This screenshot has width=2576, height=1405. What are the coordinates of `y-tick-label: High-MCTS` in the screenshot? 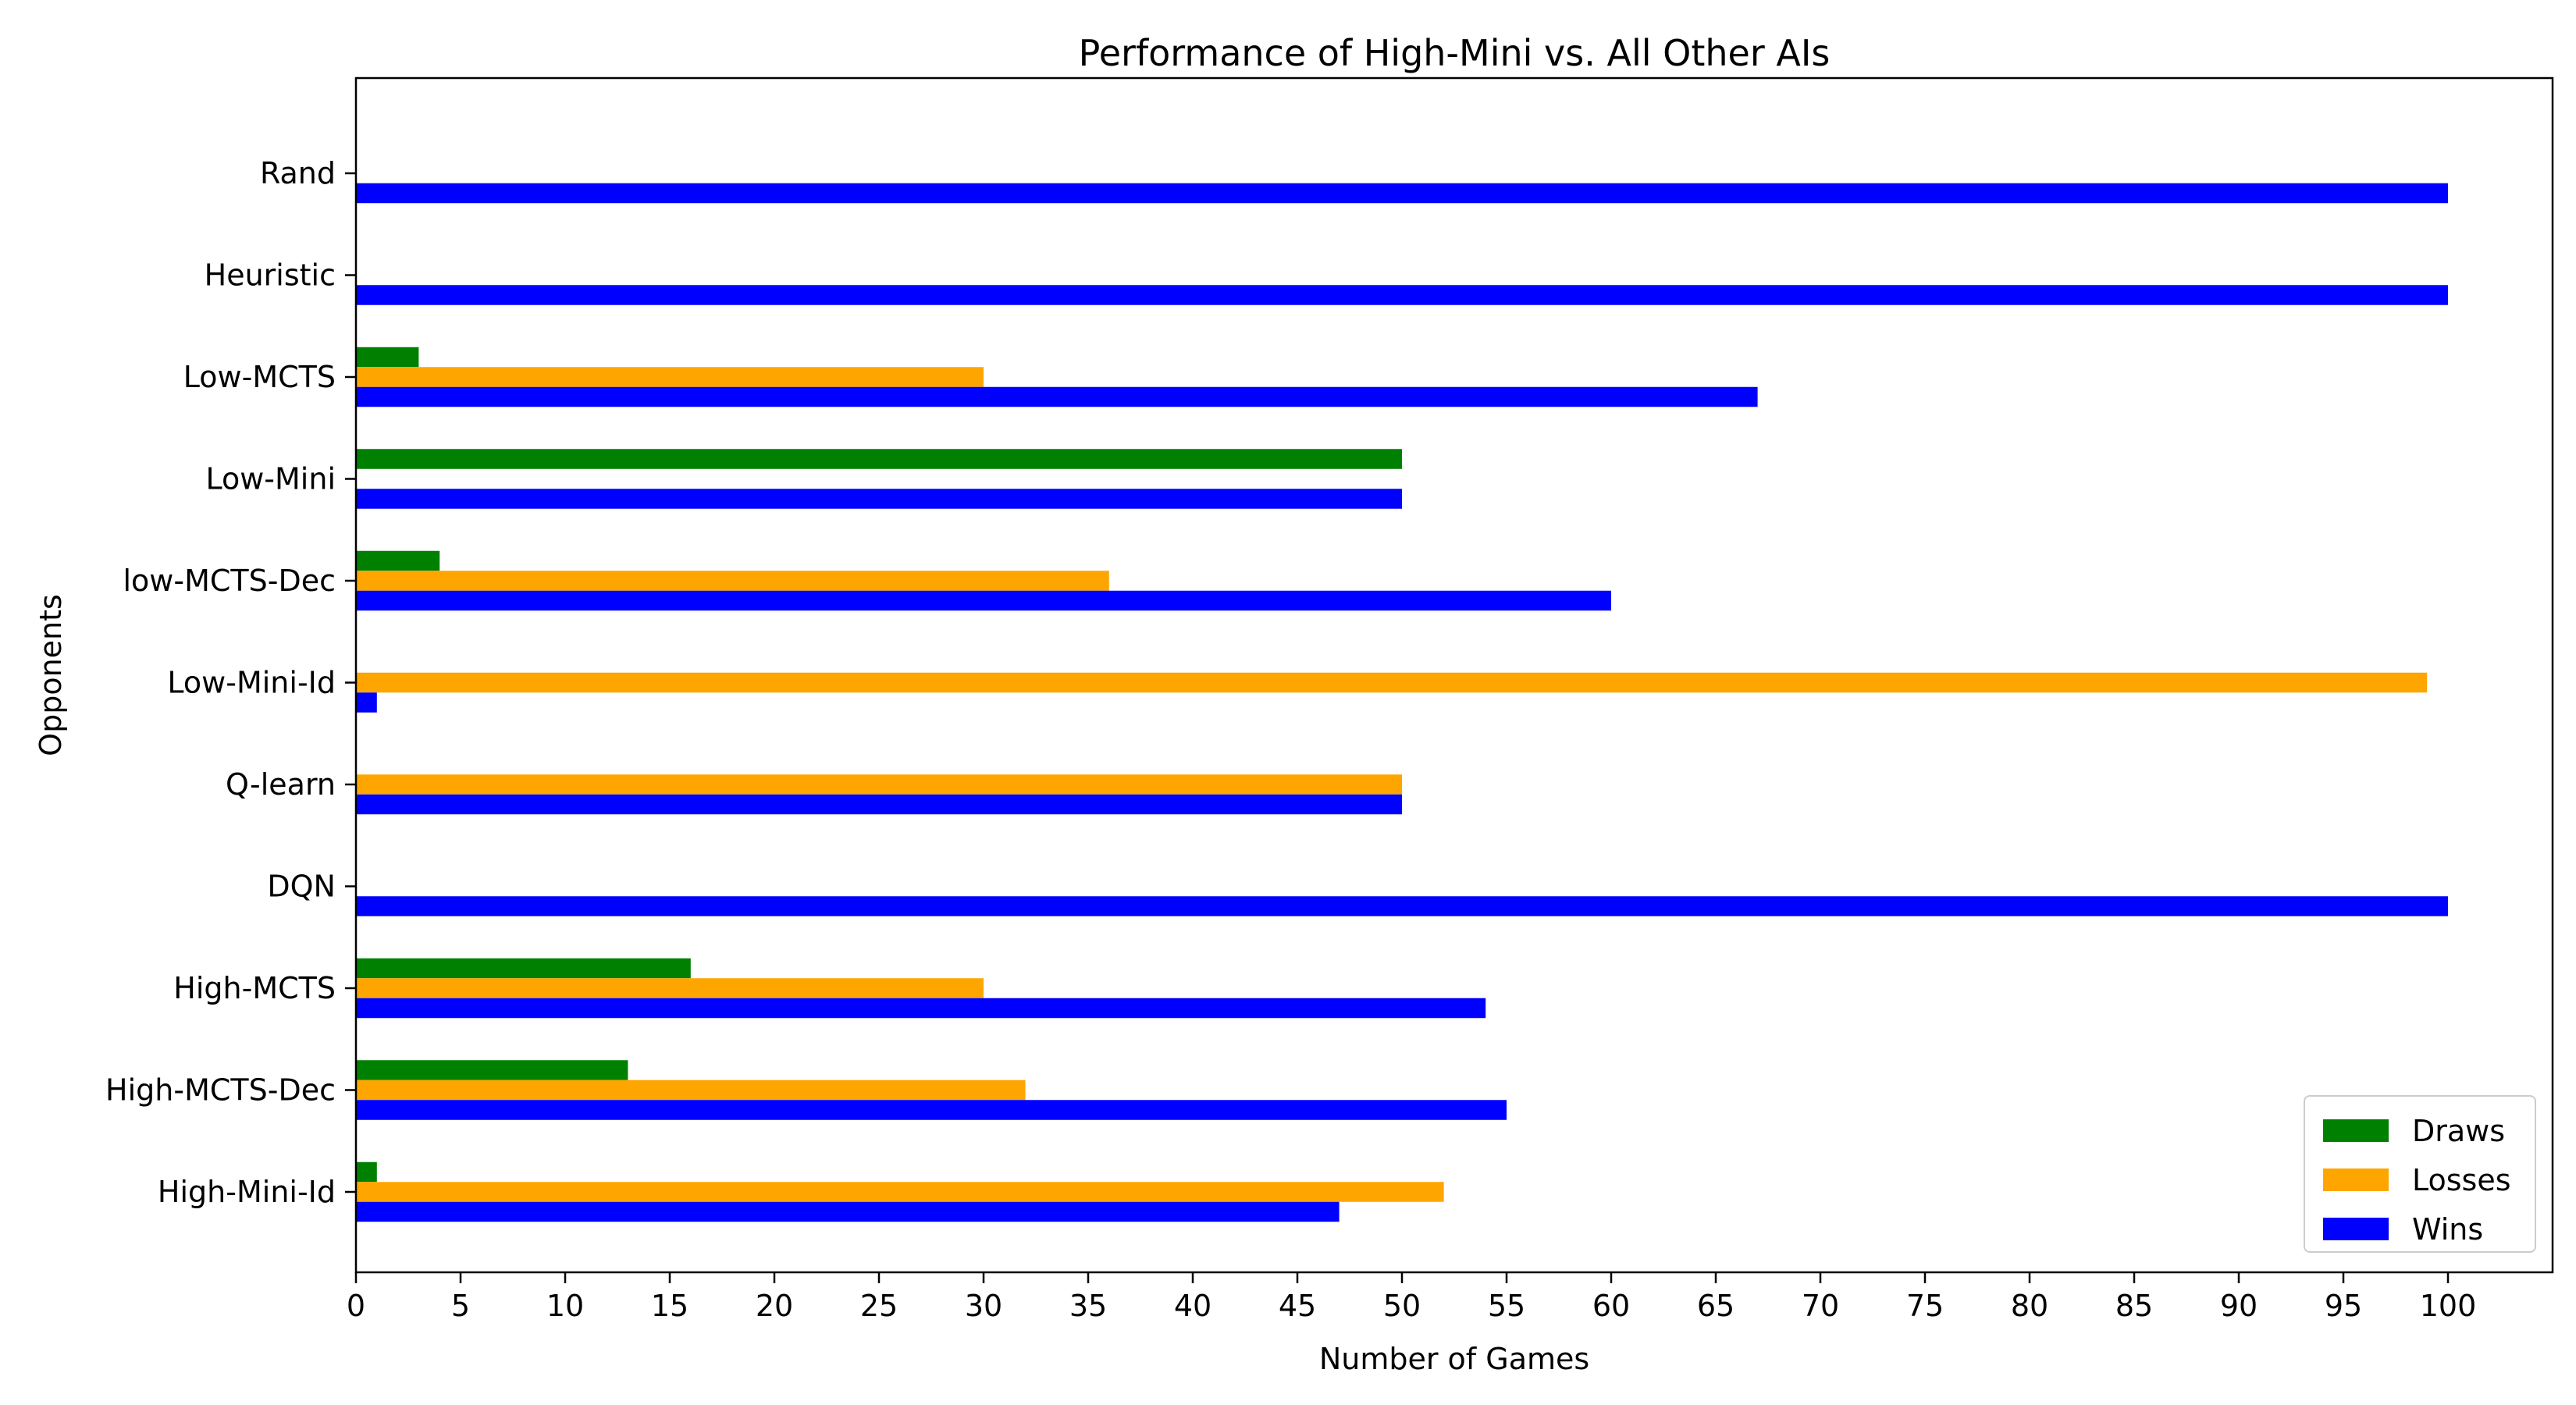 It's located at (255, 988).